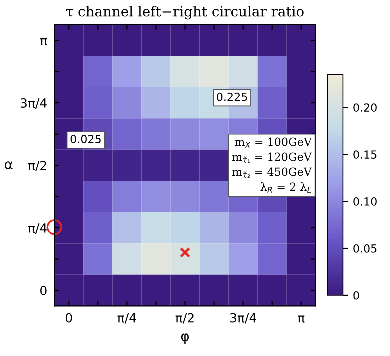  I want to click on color-bar-label: 0, so click(357, 295).